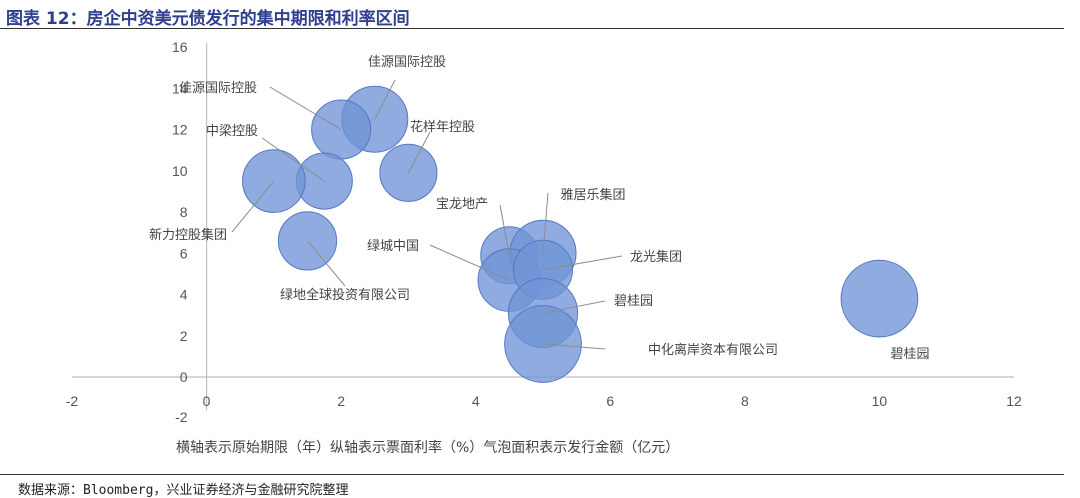  I want to click on x-tick-label: 4, so click(476, 401).